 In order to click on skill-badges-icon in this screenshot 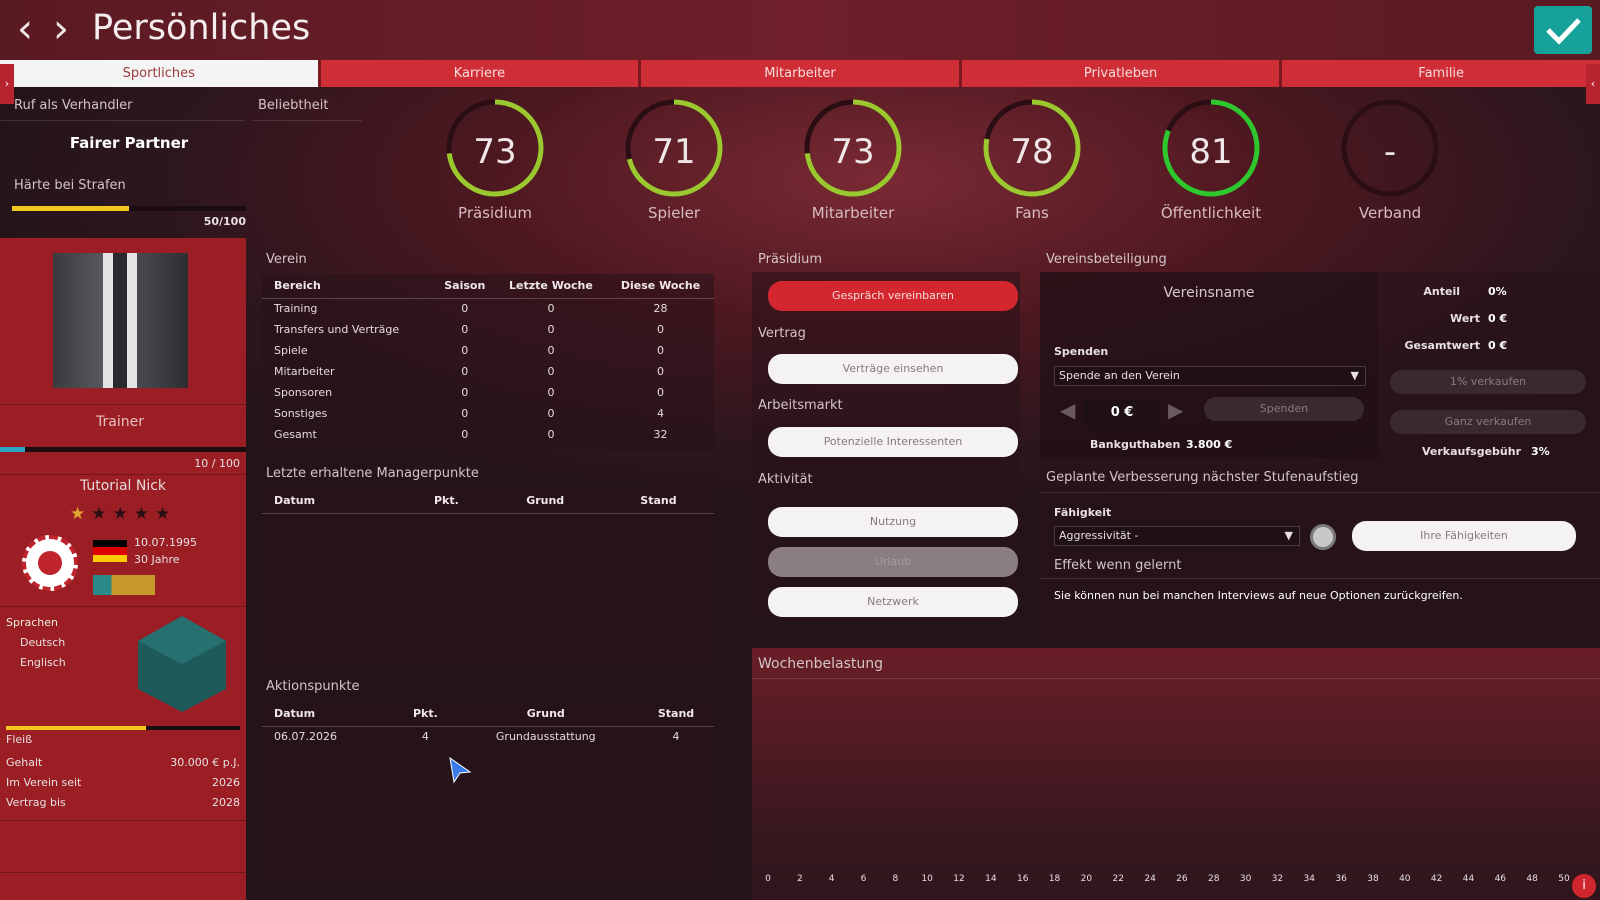, I will do `click(124, 585)`.